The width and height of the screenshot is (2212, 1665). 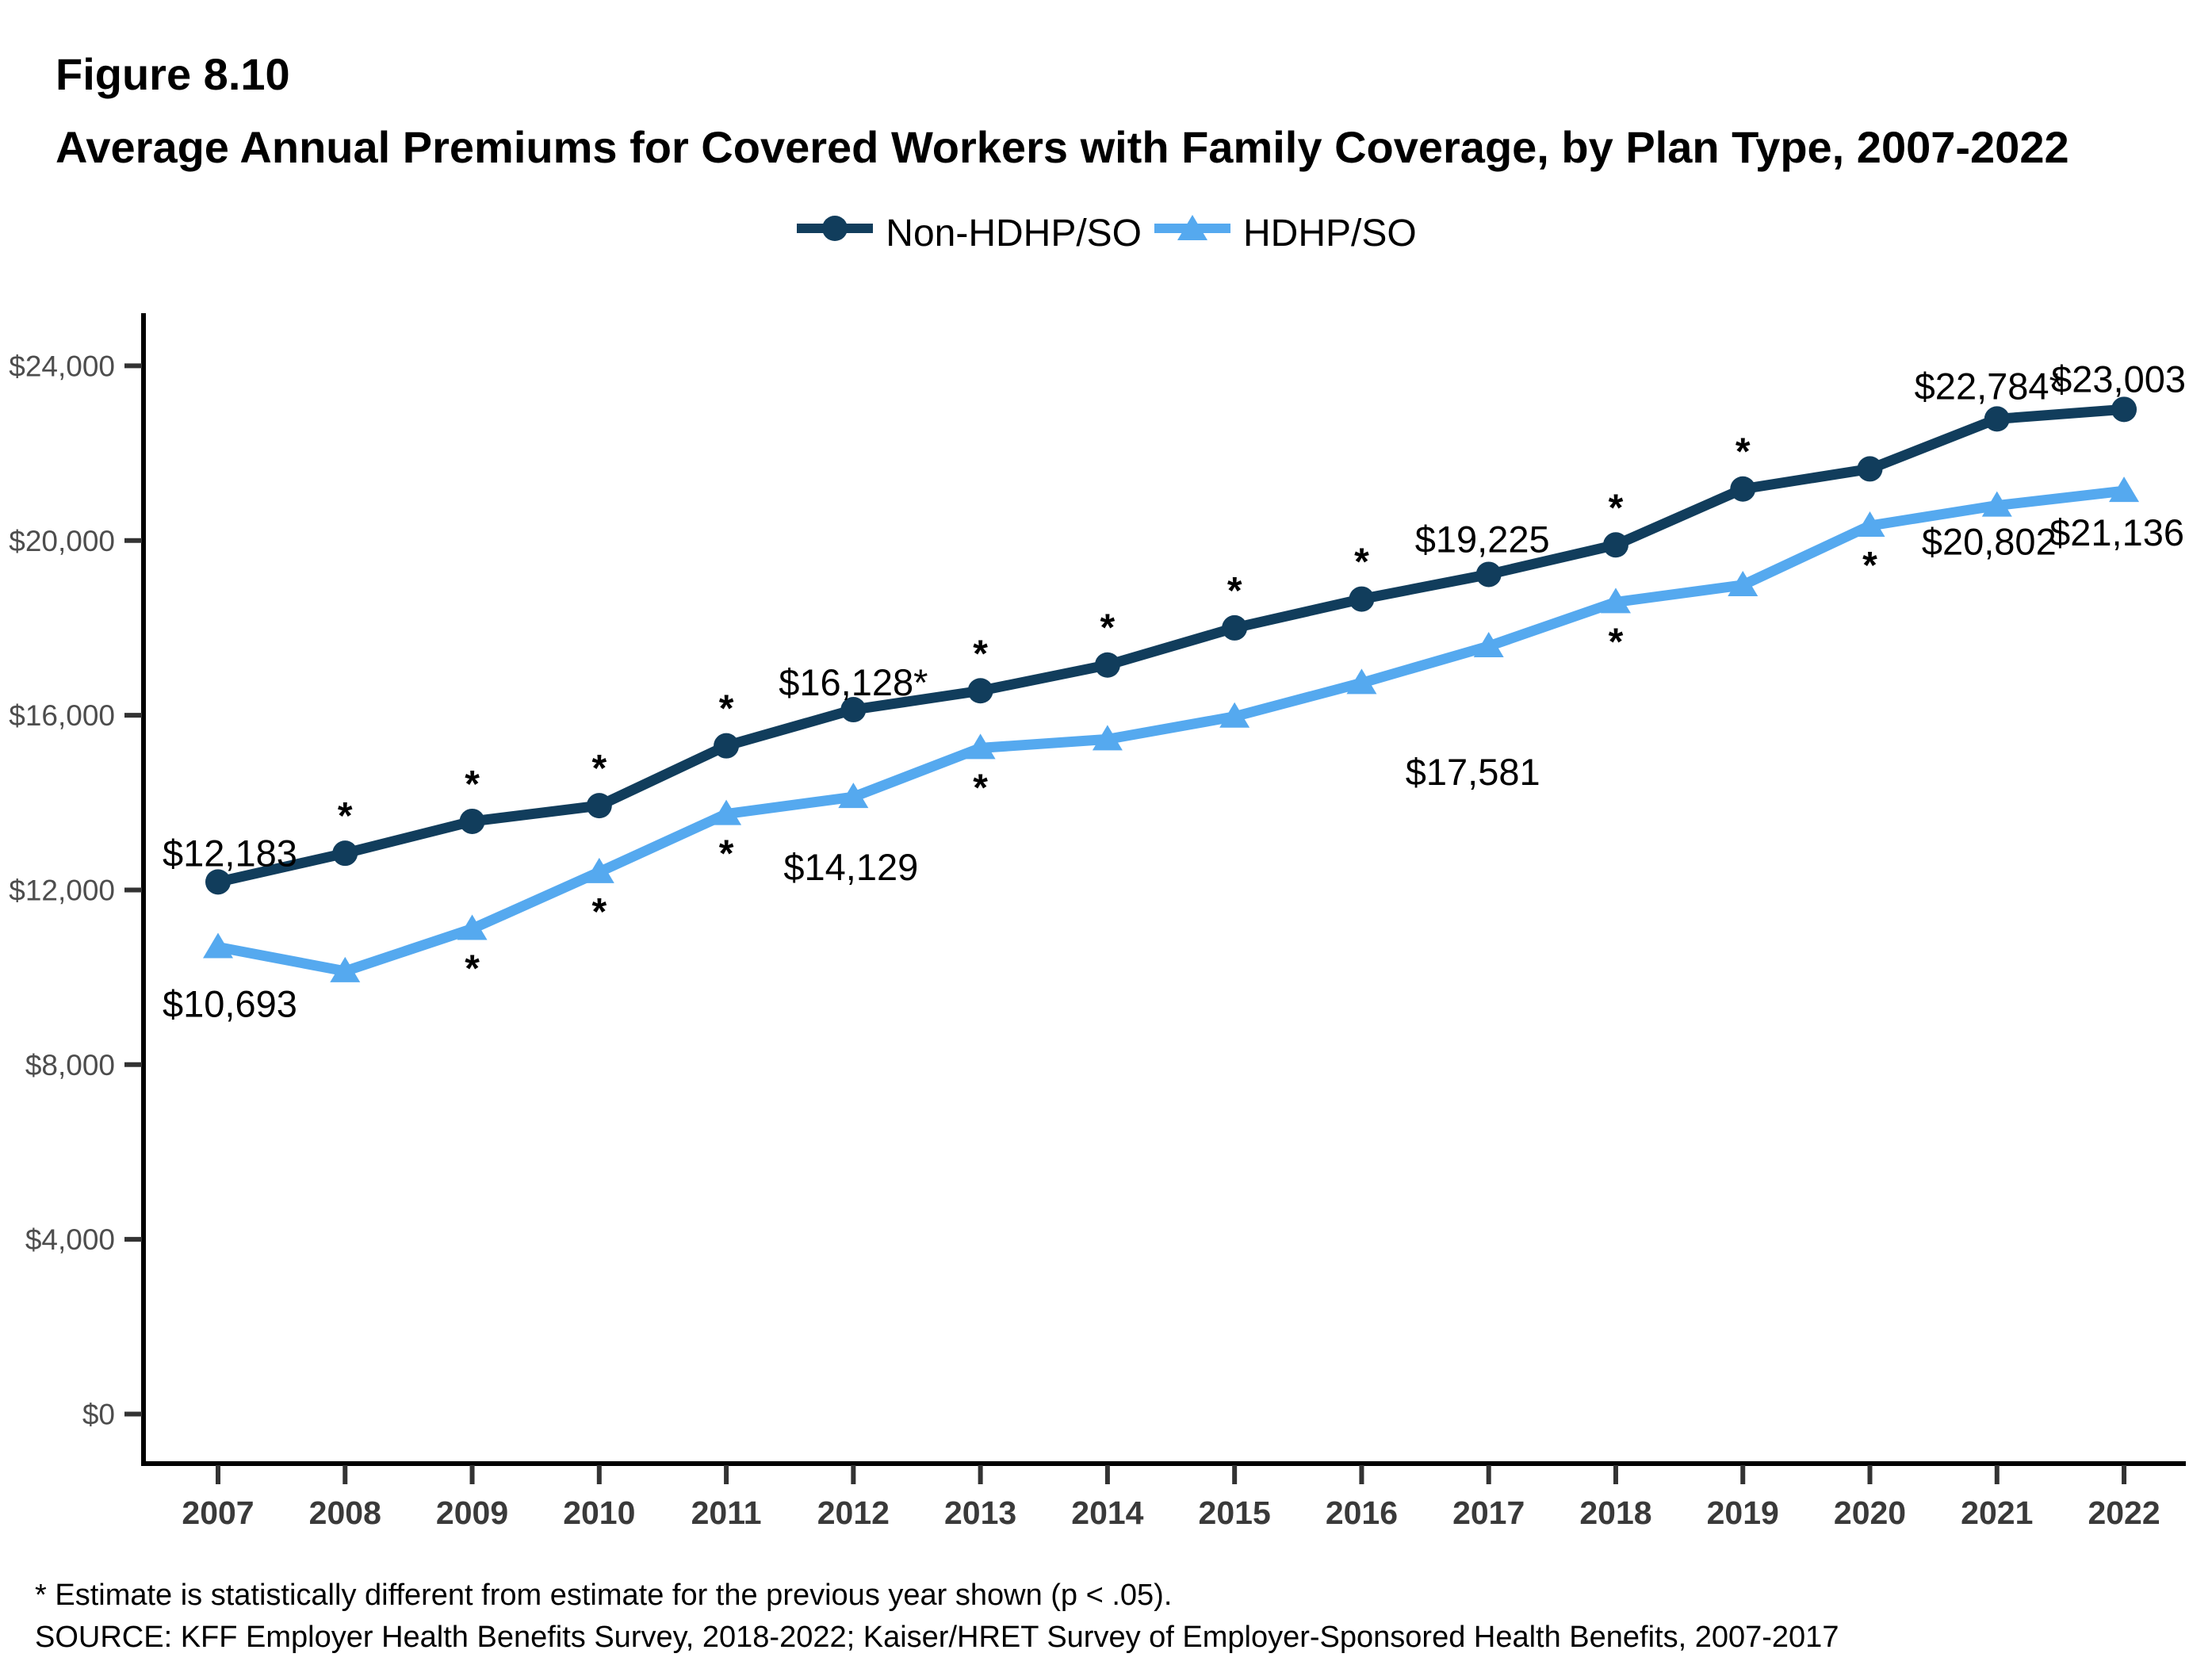 I want to click on point-non-hdhp-so-2015, so click(x=1235, y=627).